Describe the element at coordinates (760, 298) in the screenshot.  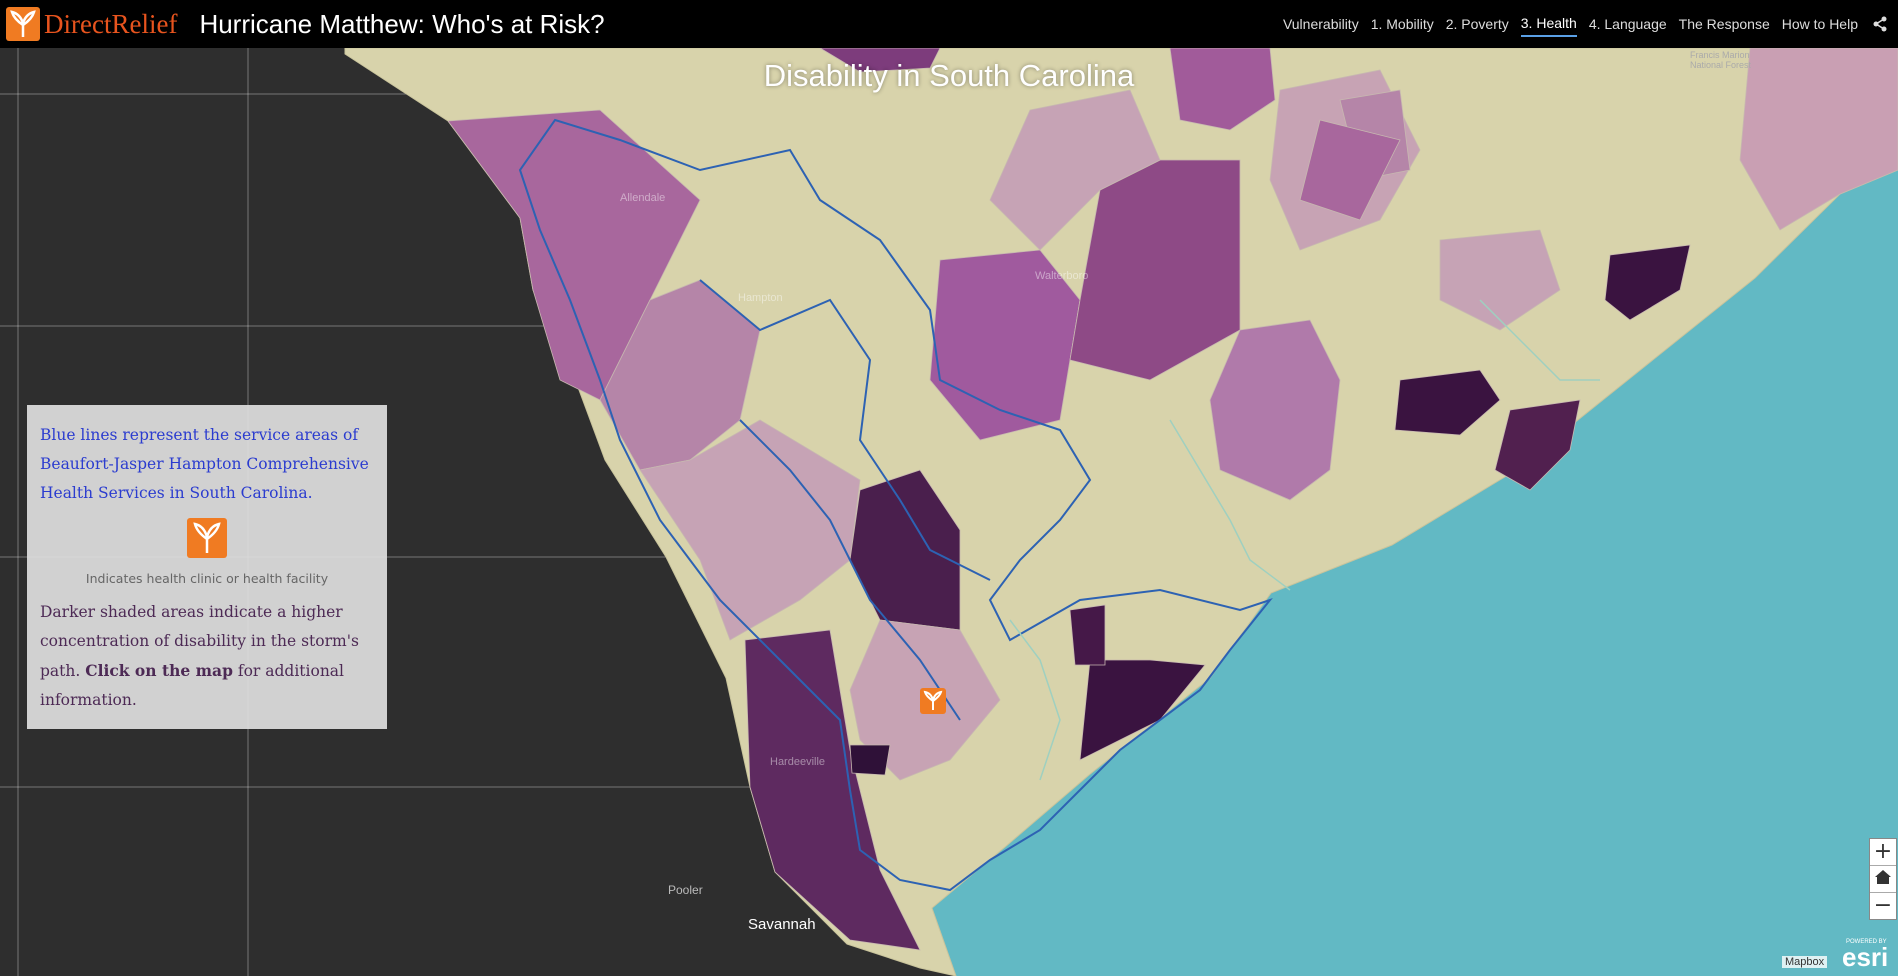
I see `place-label: Hampton` at that location.